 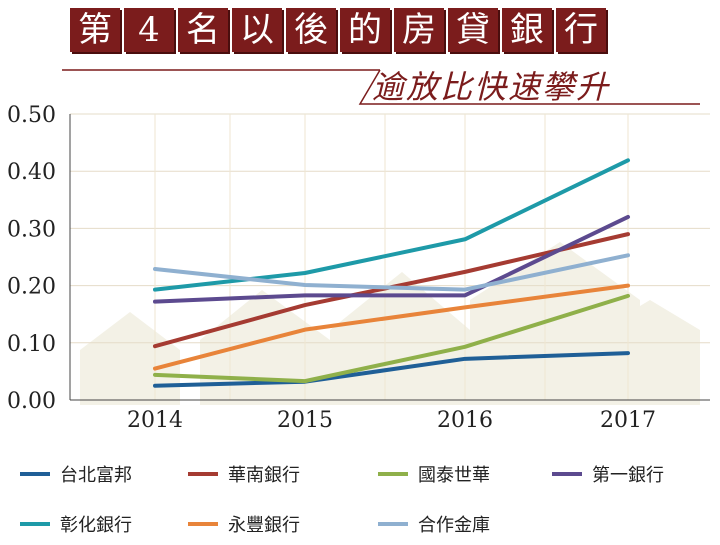 What do you see at coordinates (305, 420) in the screenshot?
I see `x-tick-label: 2015` at bounding box center [305, 420].